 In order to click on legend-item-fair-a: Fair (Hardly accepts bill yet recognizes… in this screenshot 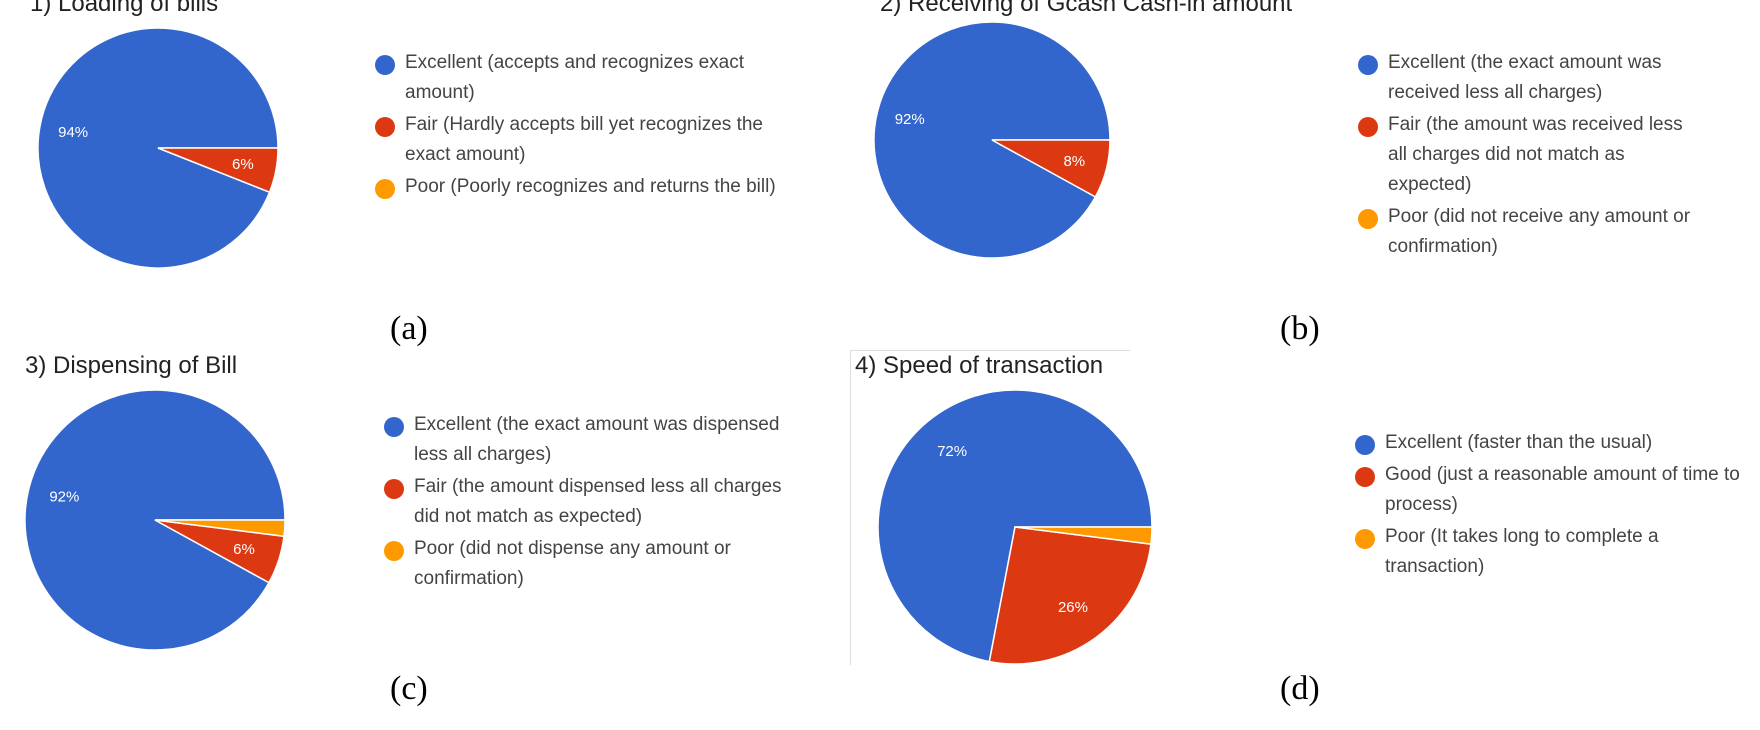, I will do `click(585, 140)`.